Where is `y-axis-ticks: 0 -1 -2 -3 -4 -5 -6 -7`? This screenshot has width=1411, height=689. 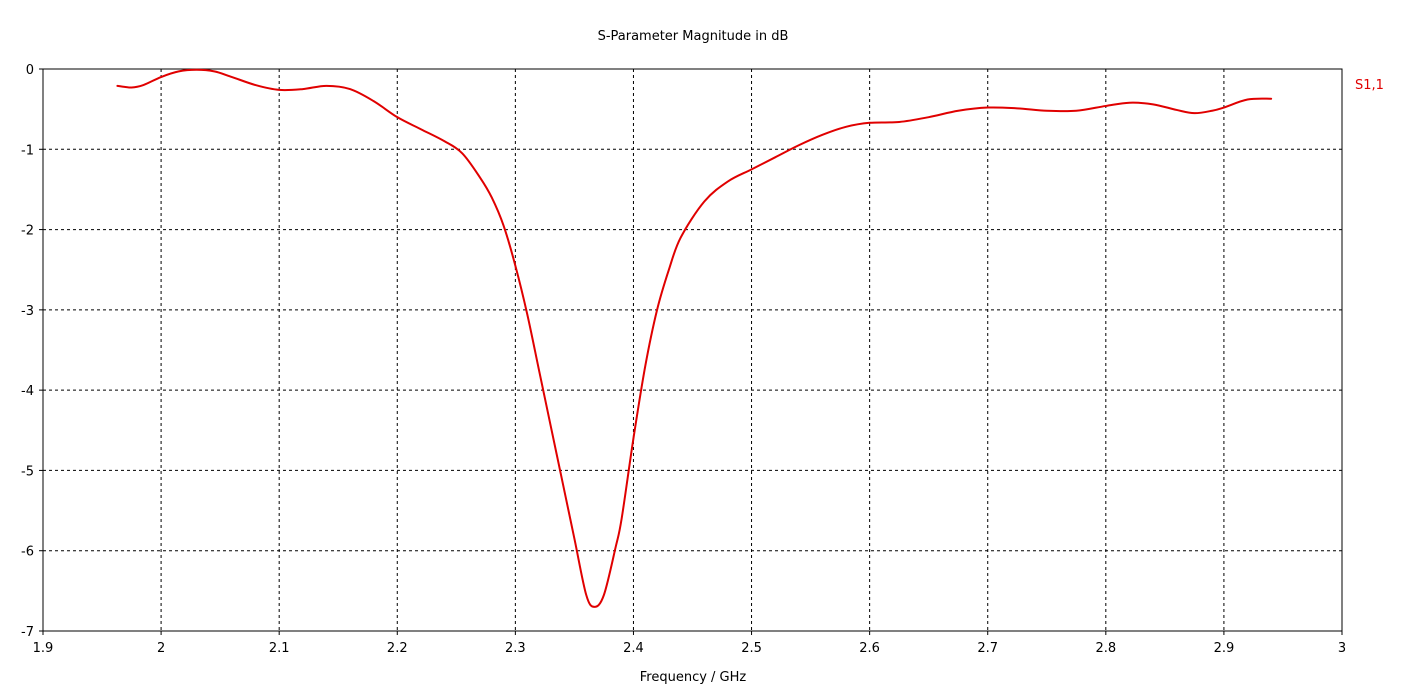 y-axis-ticks: 0 -1 -2 -3 -4 -5 -6 -7 is located at coordinates (32, 351).